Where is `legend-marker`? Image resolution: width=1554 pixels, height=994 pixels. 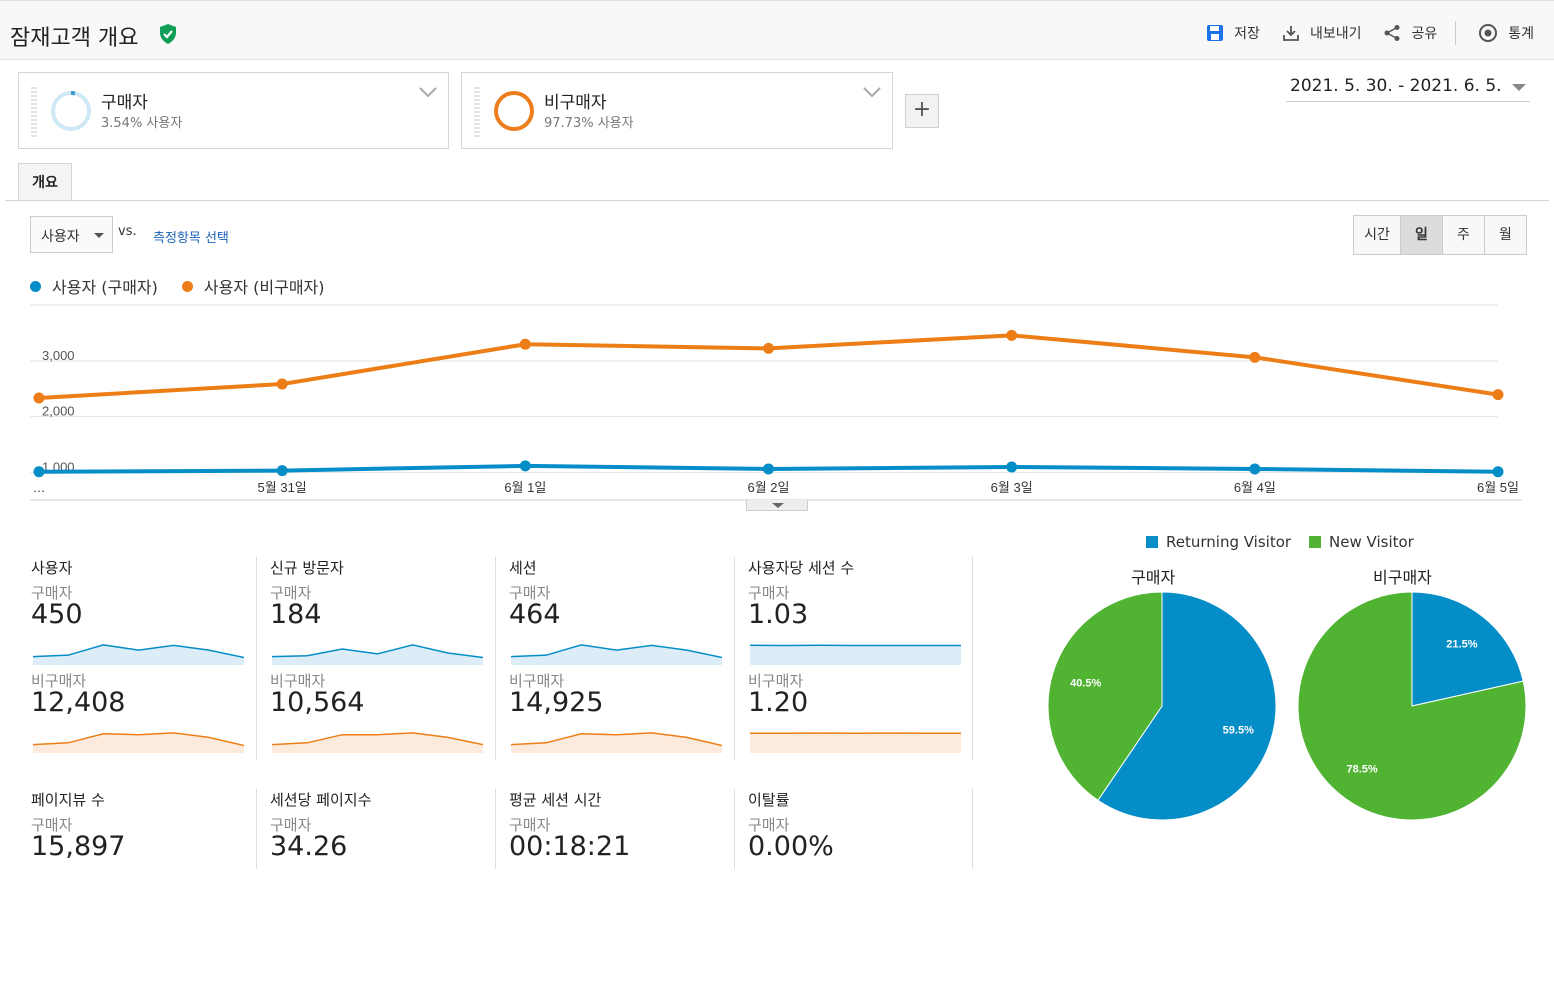
legend-marker is located at coordinates (187, 286).